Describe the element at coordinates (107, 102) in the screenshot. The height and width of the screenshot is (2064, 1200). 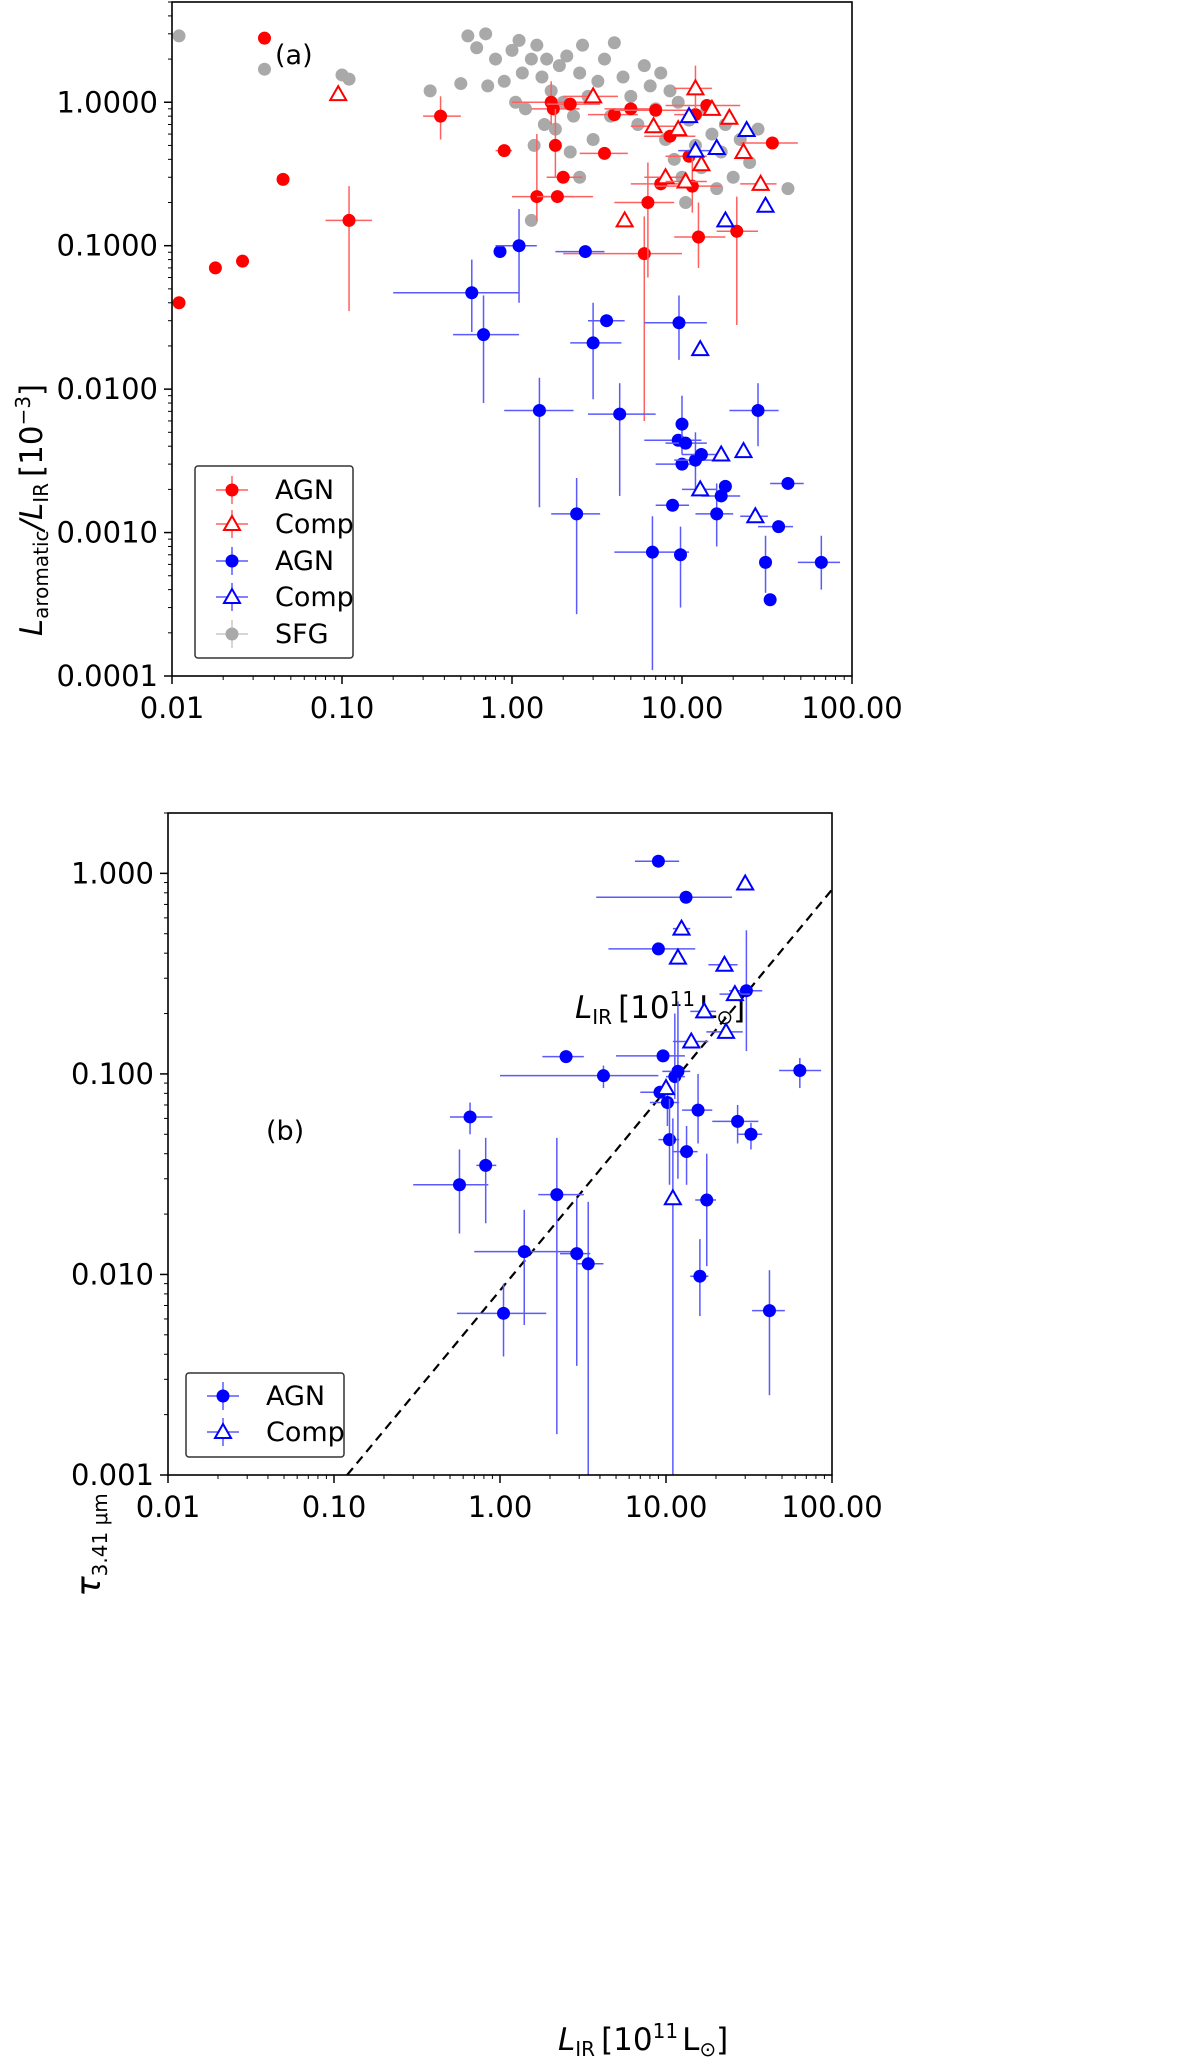
I see `y-tick-label: 1.0000` at that location.